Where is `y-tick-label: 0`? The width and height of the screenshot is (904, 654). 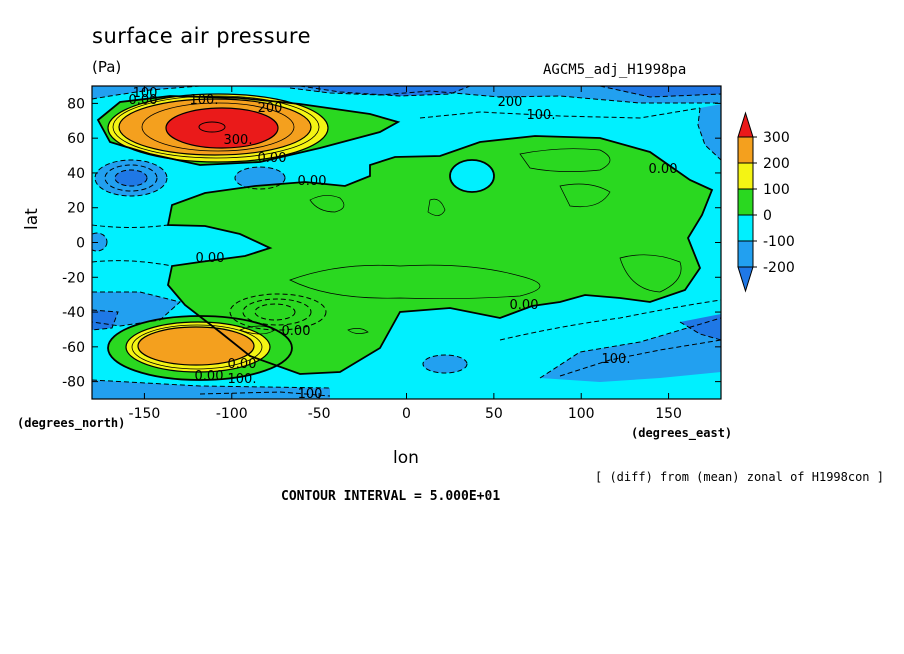 y-tick-label: 0 is located at coordinates (80, 244).